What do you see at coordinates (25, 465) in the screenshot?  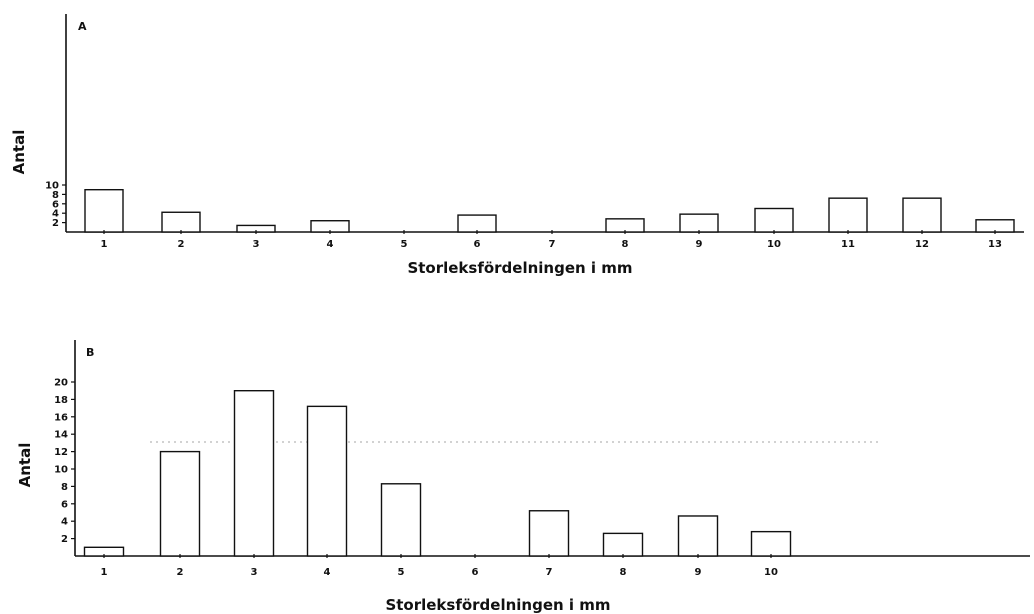 I see `panel-b-y-axis-label: Antal` at bounding box center [25, 465].